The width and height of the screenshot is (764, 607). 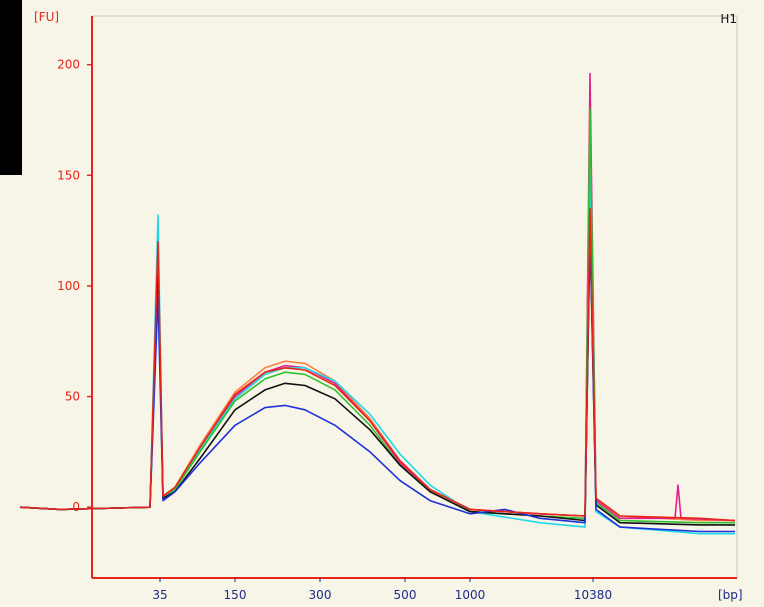 I want to click on y-tick-label: 0, so click(x=76, y=507).